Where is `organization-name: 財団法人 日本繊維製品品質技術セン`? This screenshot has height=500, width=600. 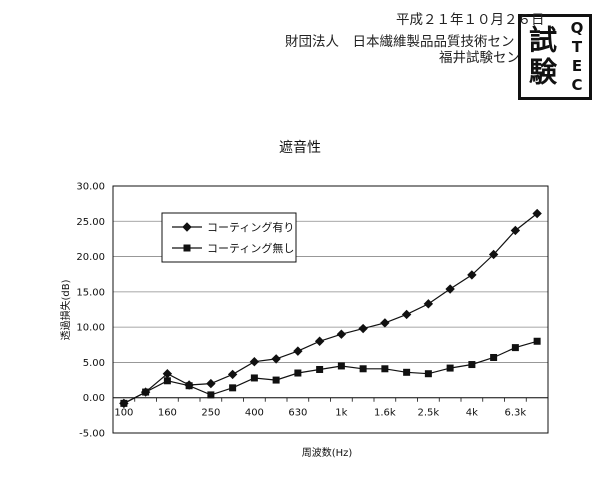 organization-name: 財団法人 日本繊維製品品質技術セン is located at coordinates (400, 42).